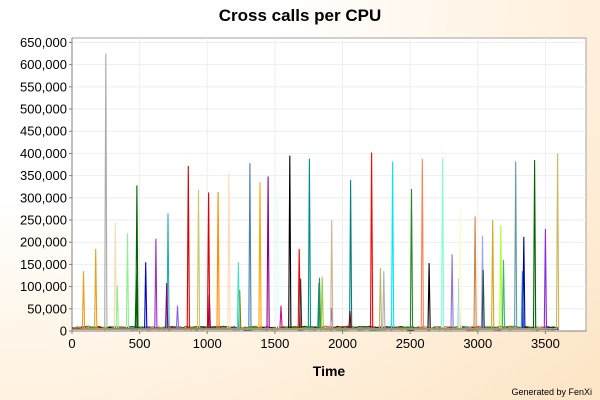 The height and width of the screenshot is (400, 600). What do you see at coordinates (43, 264) in the screenshot?
I see `y-tick-label: 150,000` at bounding box center [43, 264].